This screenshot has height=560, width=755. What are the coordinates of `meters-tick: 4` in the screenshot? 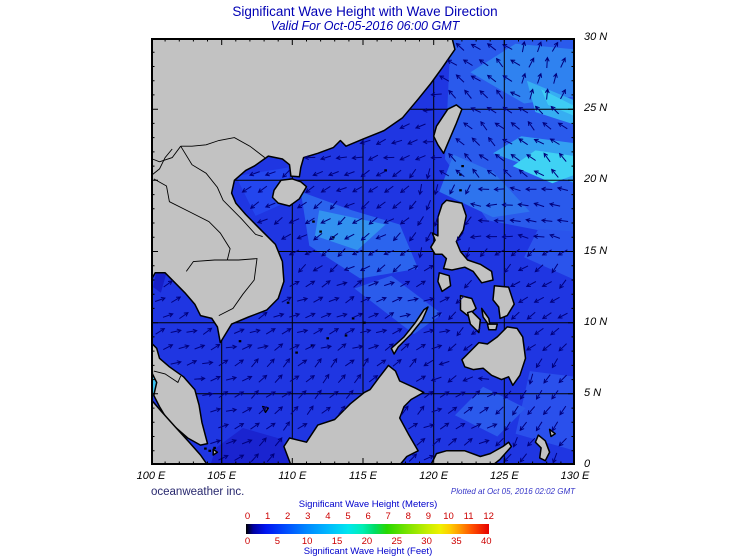 It's located at (328, 516).